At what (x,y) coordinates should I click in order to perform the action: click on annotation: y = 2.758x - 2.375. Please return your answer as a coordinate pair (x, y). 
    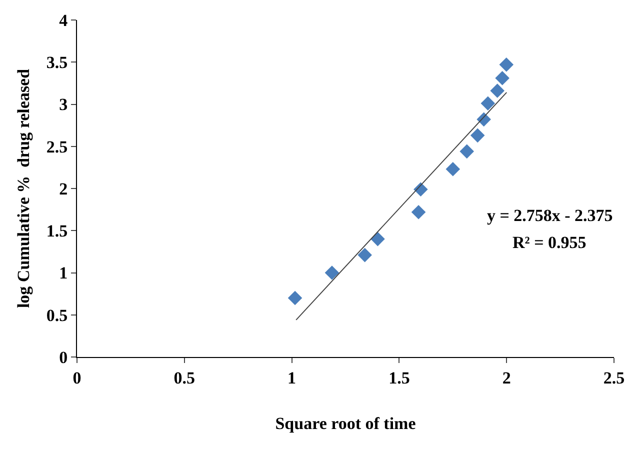
    Looking at the image, I should click on (549, 215).